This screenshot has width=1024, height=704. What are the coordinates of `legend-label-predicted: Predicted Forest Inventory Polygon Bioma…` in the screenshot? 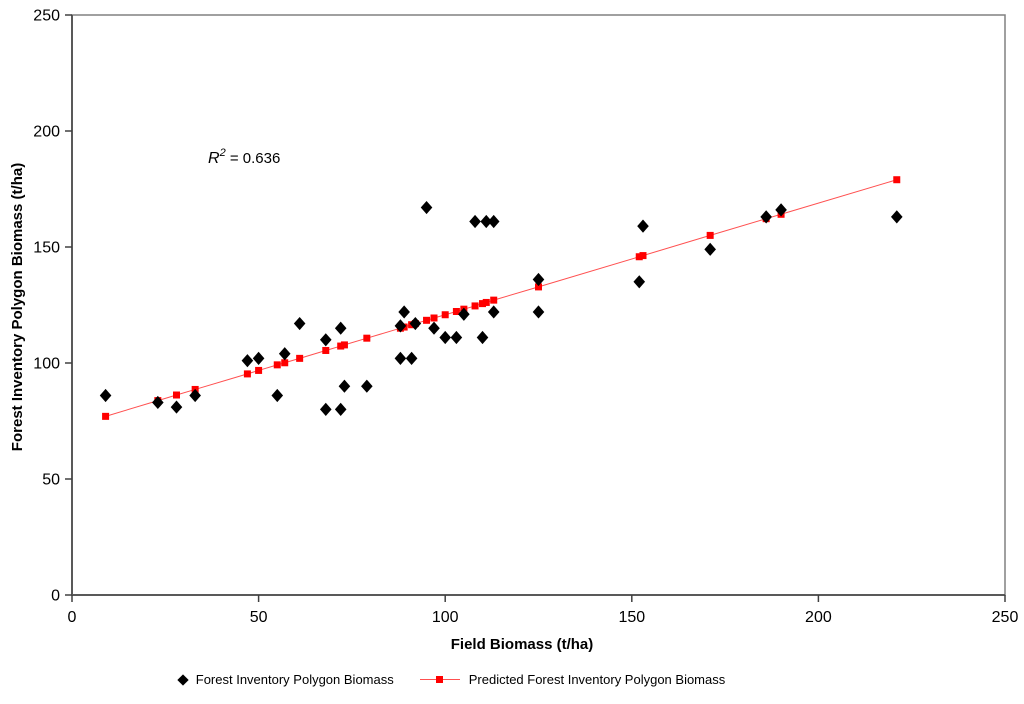 It's located at (597, 679).